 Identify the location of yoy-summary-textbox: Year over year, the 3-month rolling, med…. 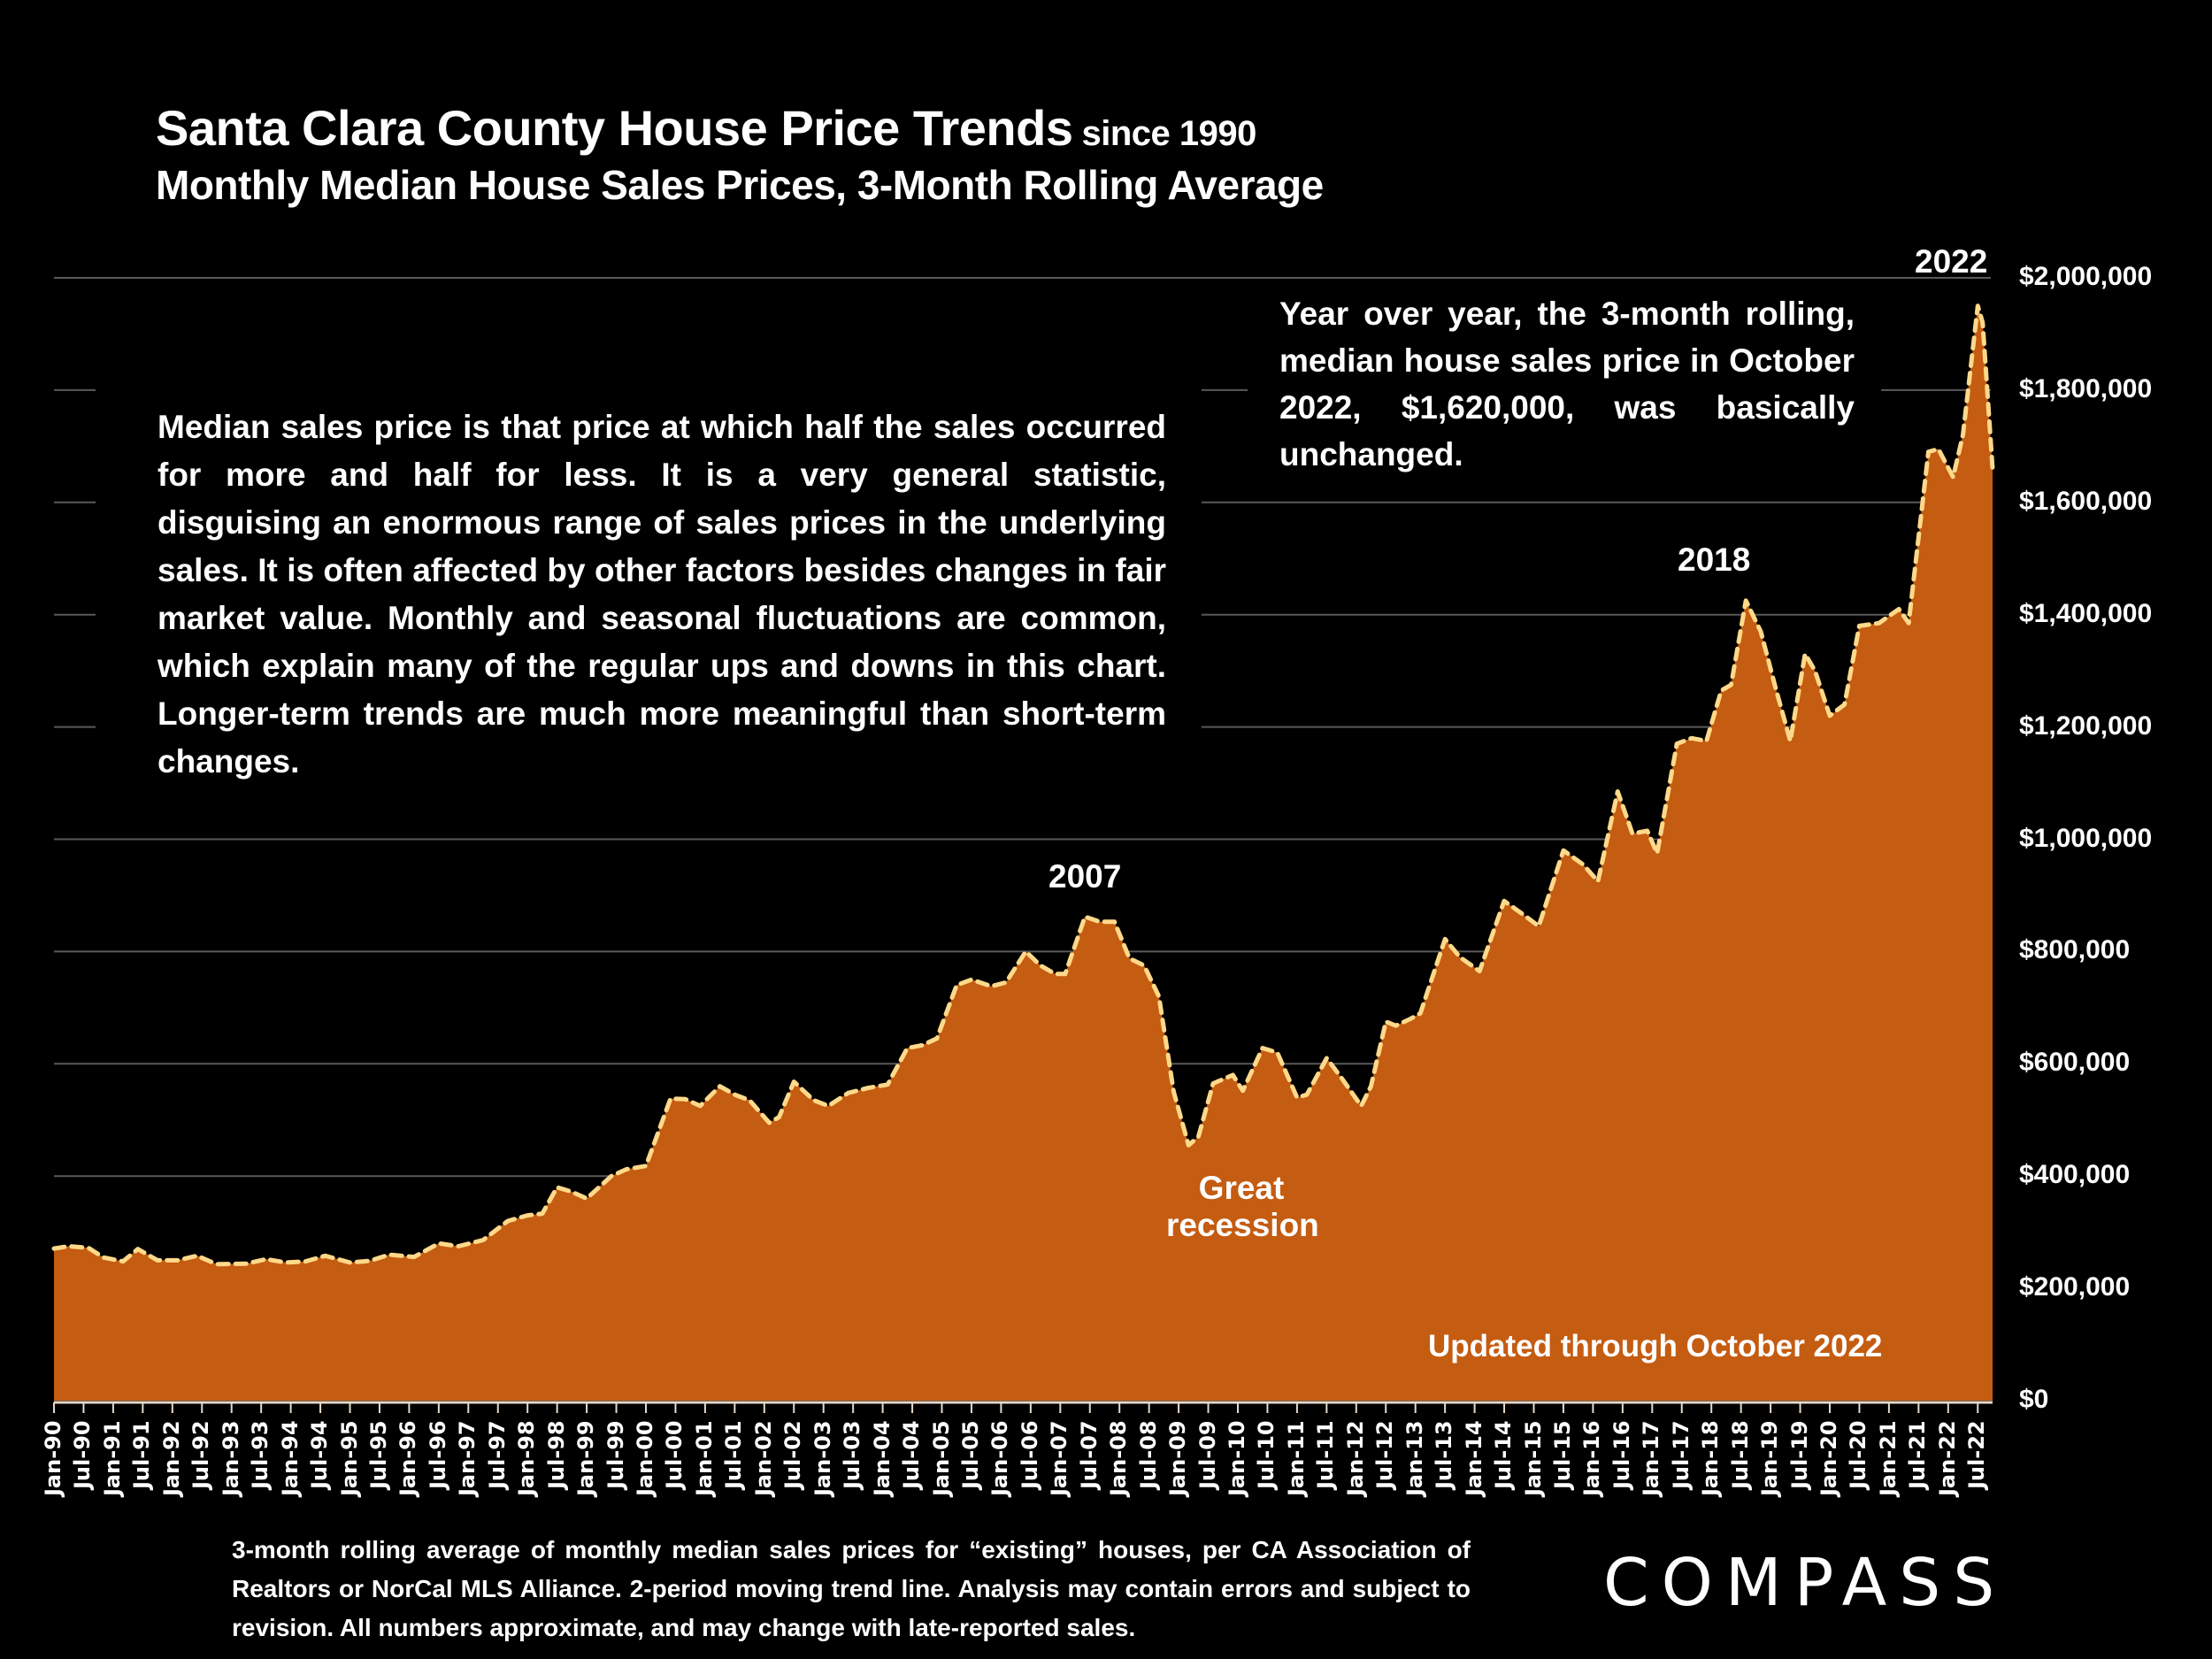
(1565, 384).